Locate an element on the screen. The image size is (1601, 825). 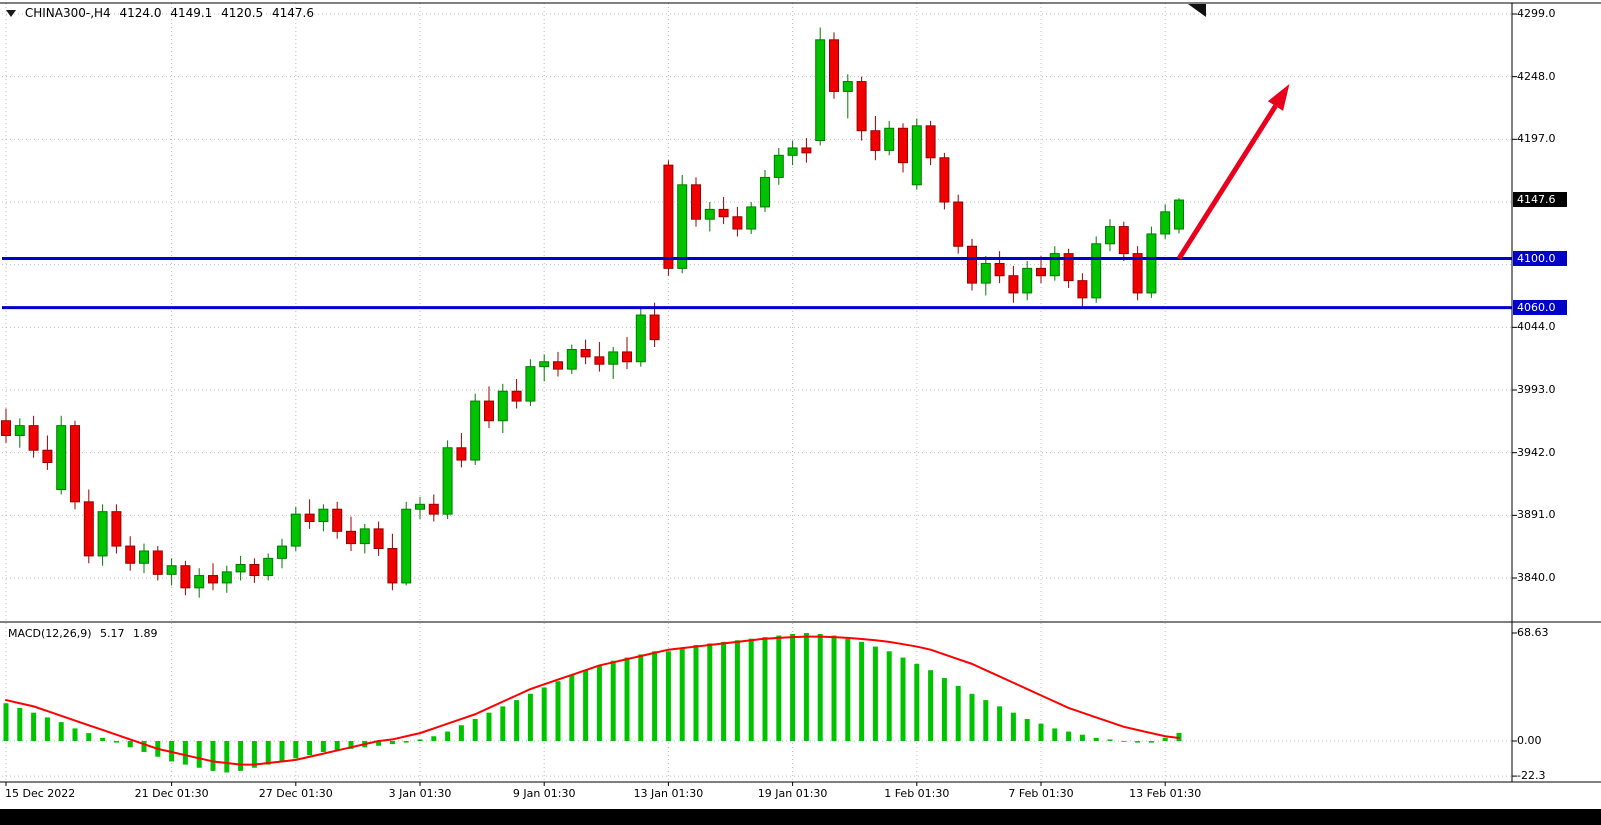
time-axis-label: 19 Jan 01:30 is located at coordinates (792, 793).